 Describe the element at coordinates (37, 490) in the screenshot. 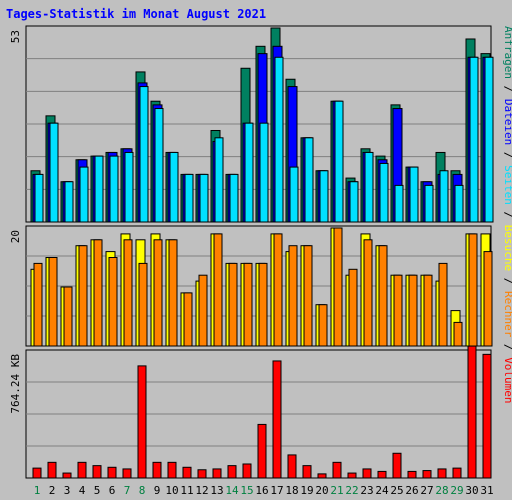

I see `x-tick-label: 1` at that location.